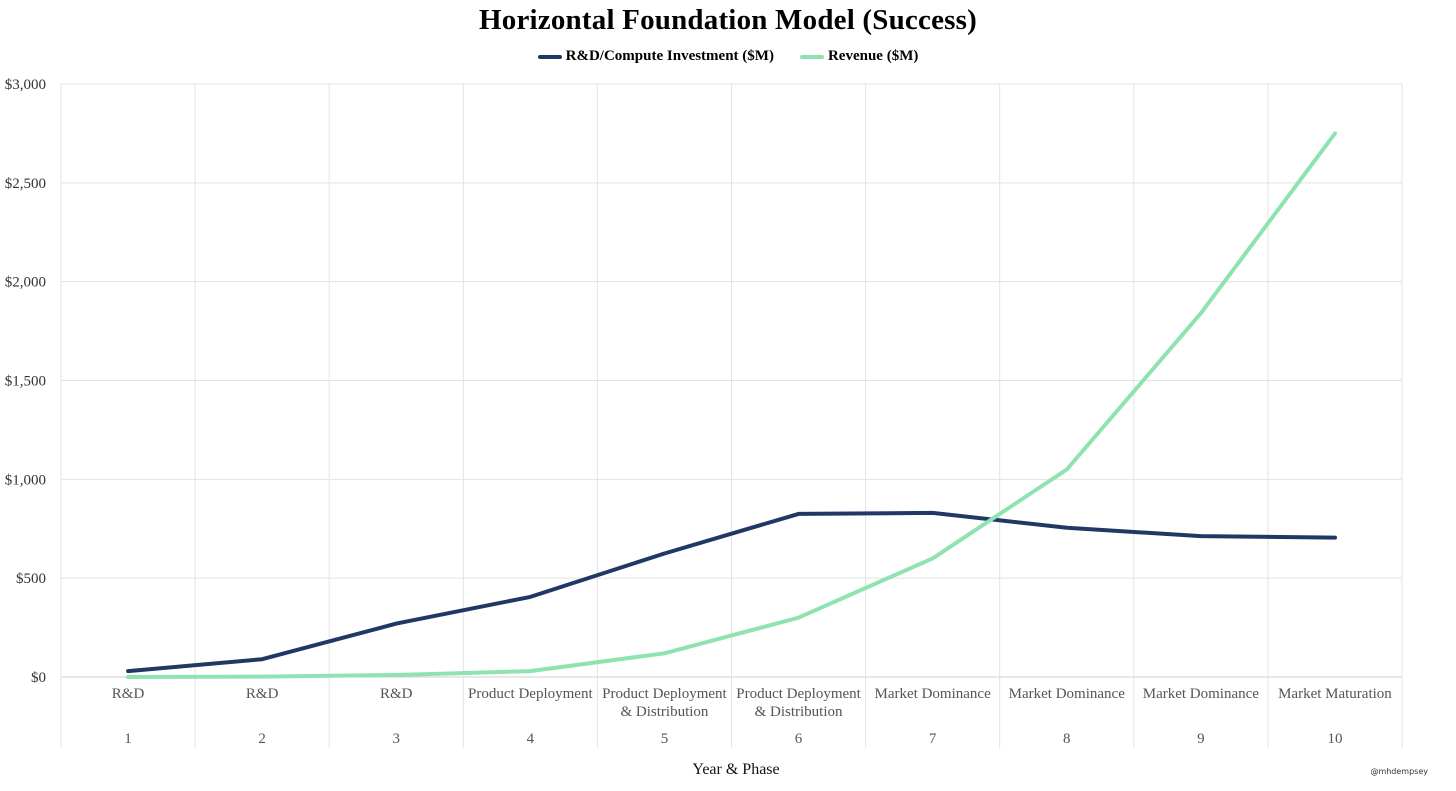 The width and height of the screenshot is (1456, 791). Describe the element at coordinates (128, 739) in the screenshot. I see `x-year-label: 1` at that location.